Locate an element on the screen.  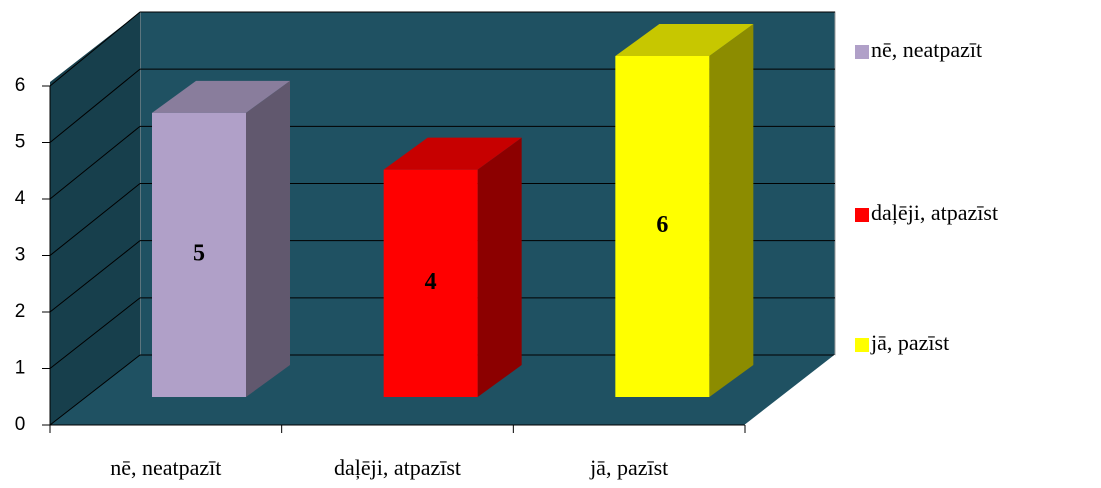
x-tick-label: nē, neatpazīt is located at coordinates (165, 467).